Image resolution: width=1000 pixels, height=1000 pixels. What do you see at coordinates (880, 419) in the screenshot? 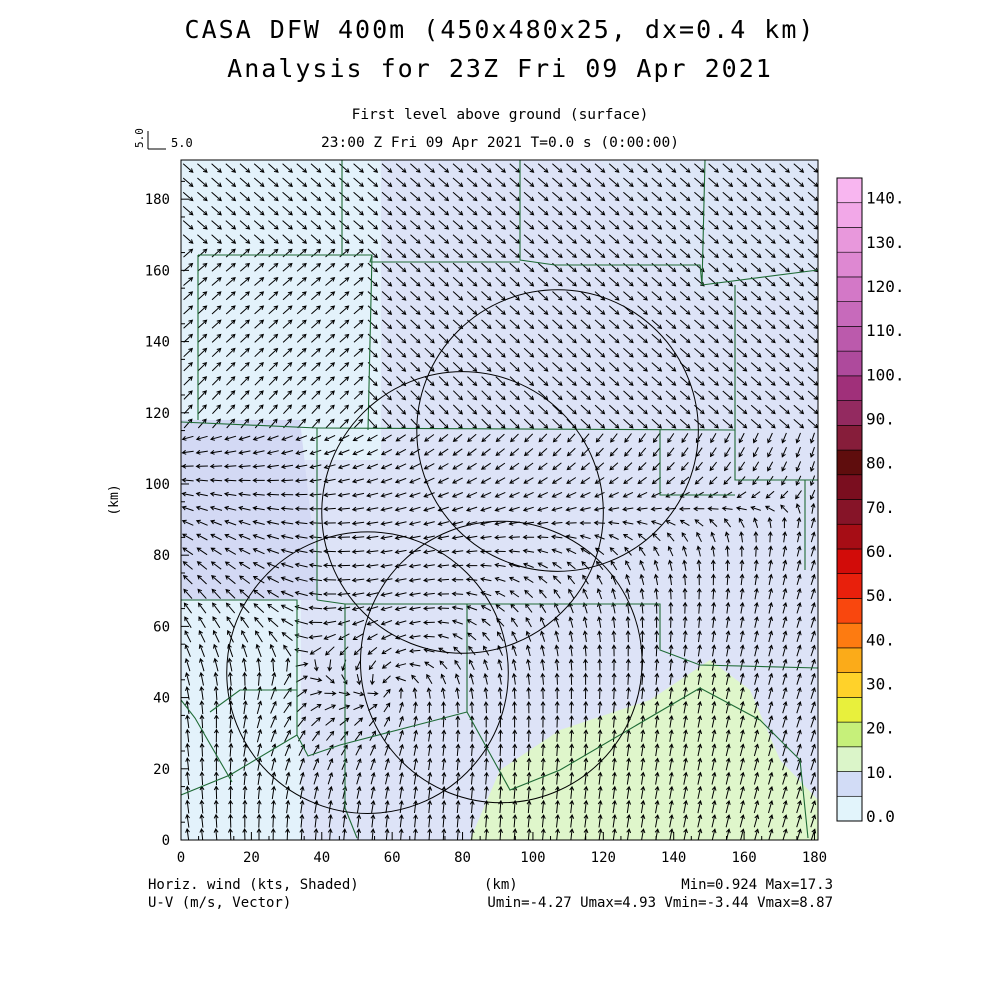
I see `colorbar-label: 90.` at bounding box center [880, 419].